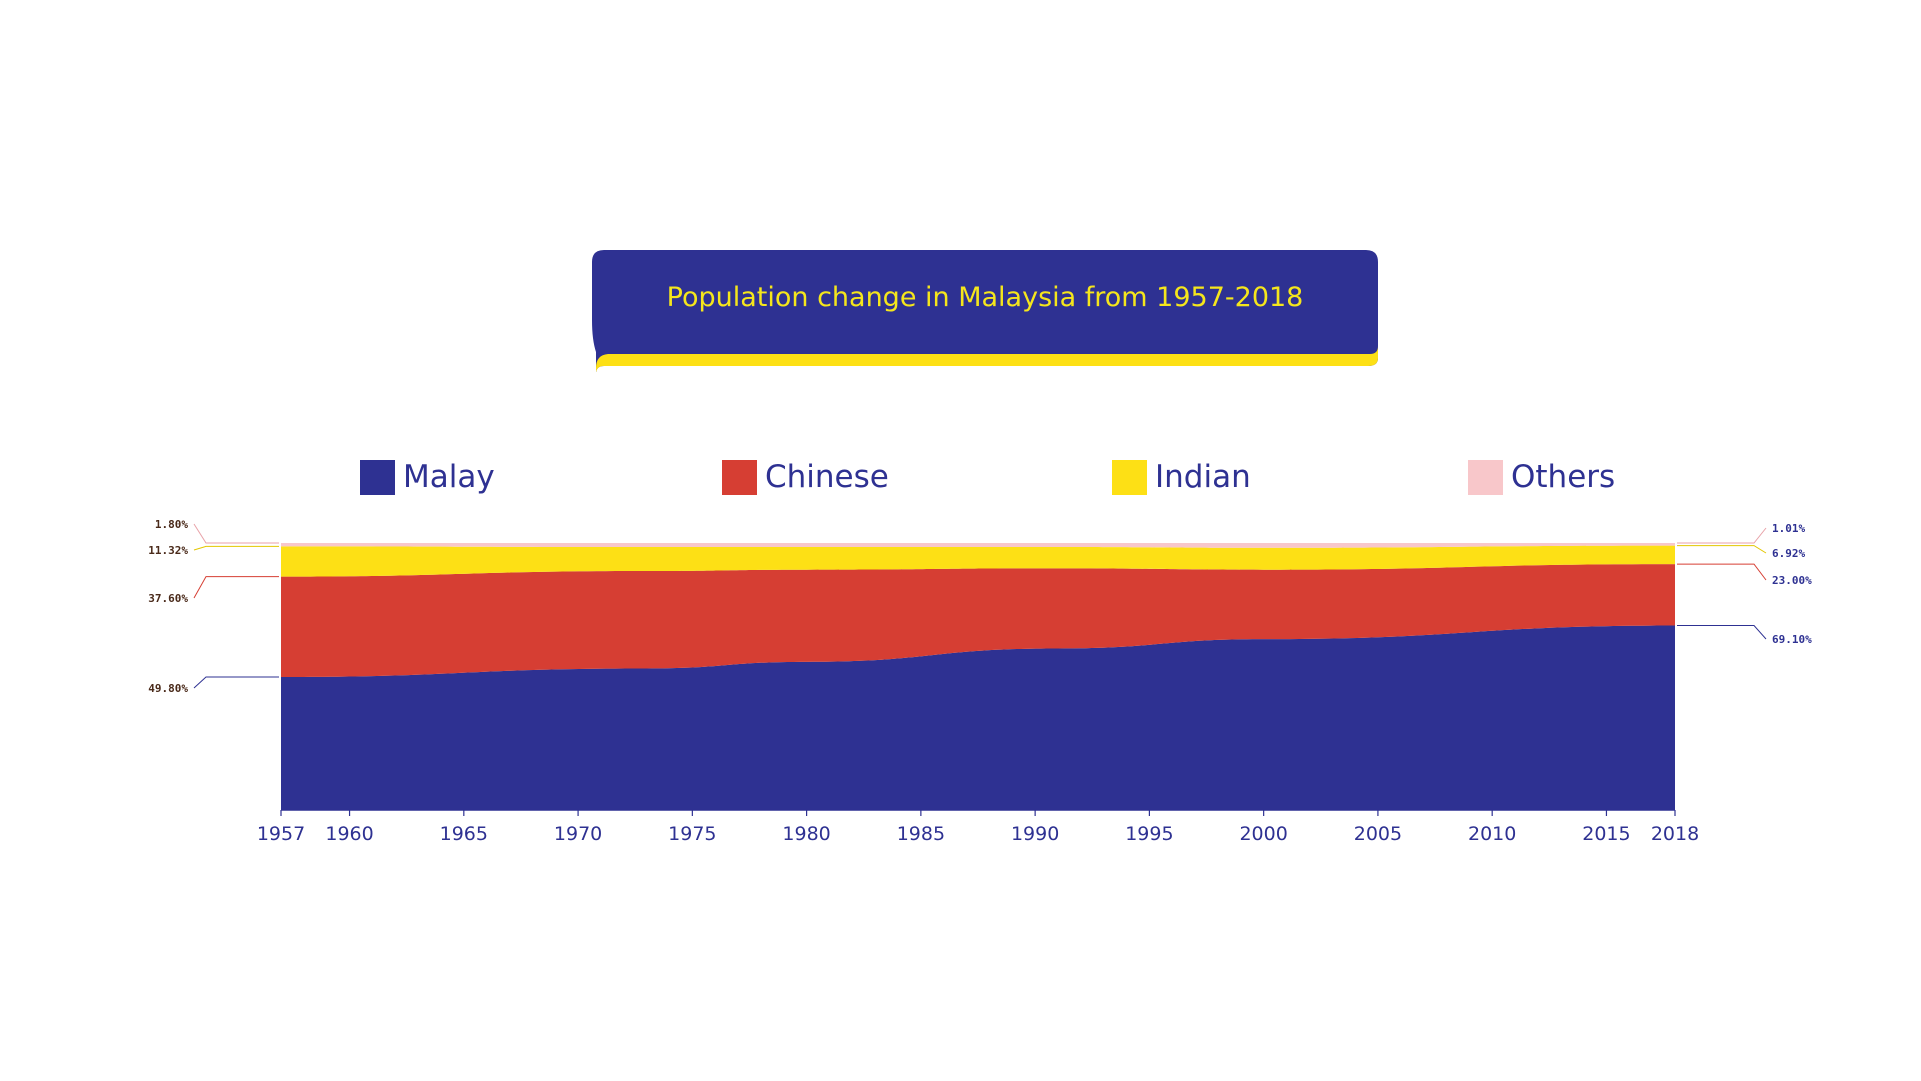 The width and height of the screenshot is (1921, 1081). What do you see at coordinates (1792, 580) in the screenshot?
I see `right-value-label-chinese: 23.00%` at bounding box center [1792, 580].